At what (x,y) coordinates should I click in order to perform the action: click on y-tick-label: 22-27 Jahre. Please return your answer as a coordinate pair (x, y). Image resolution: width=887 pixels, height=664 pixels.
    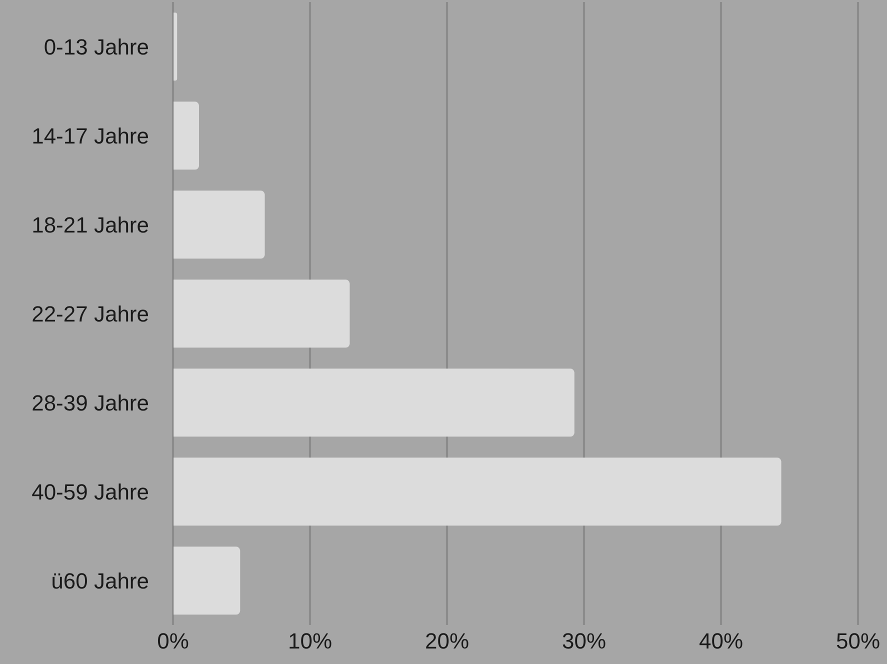
    Looking at the image, I should click on (90, 313).